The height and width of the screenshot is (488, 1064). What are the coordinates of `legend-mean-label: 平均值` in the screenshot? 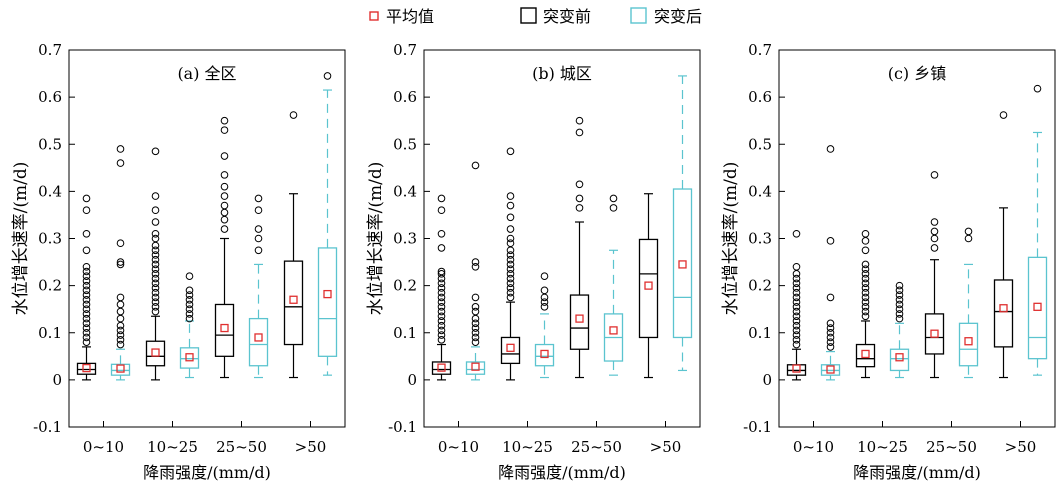 It's located at (410, 16).